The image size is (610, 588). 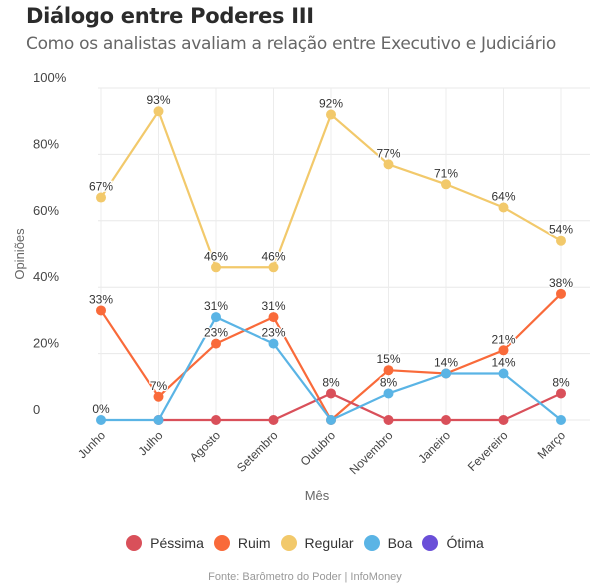 I want to click on data-label: 77%, so click(x=388, y=153).